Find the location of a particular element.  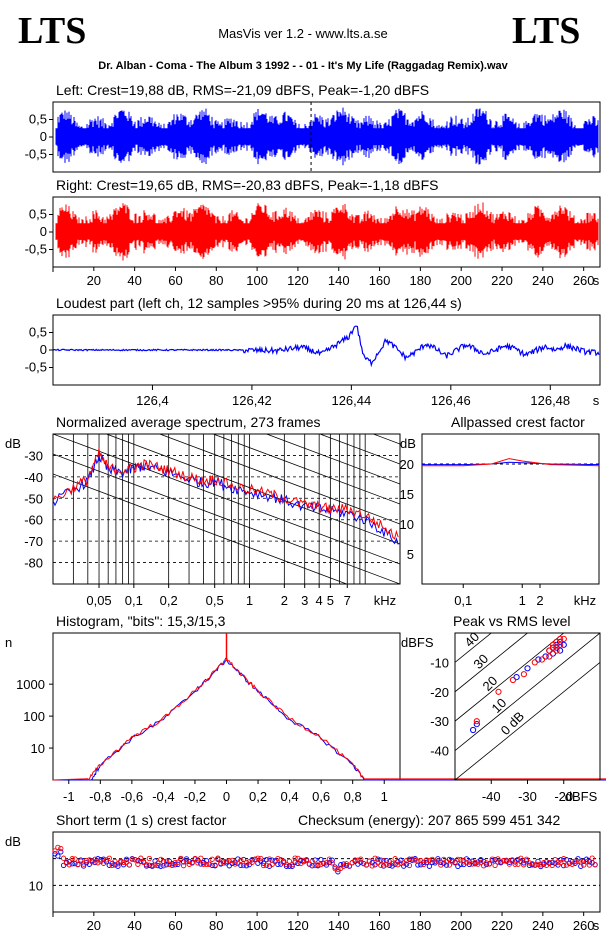

peakrms-point-left is located at coordinates (476, 724).